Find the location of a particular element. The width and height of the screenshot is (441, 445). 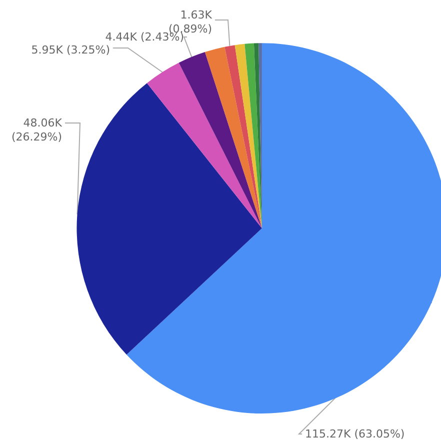

data-label: 115.27K (63.05%) is located at coordinates (355, 434).